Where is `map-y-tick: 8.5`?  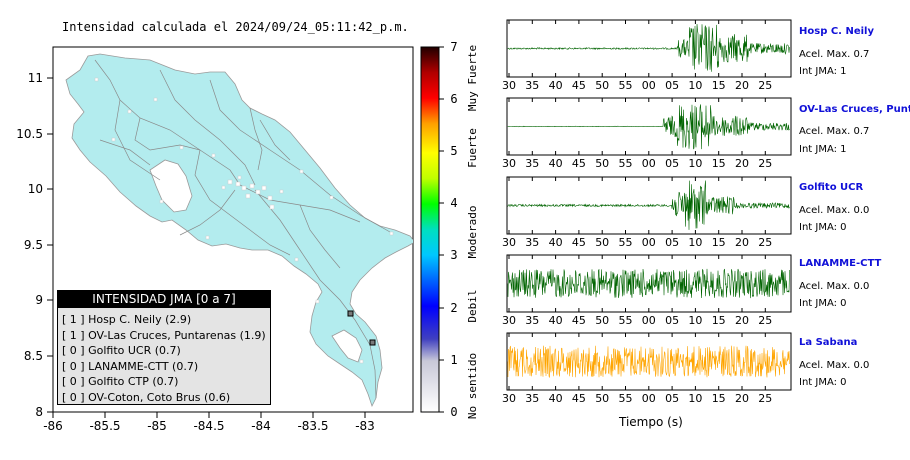
map-y-tick: 8.5 is located at coordinates (33, 356).